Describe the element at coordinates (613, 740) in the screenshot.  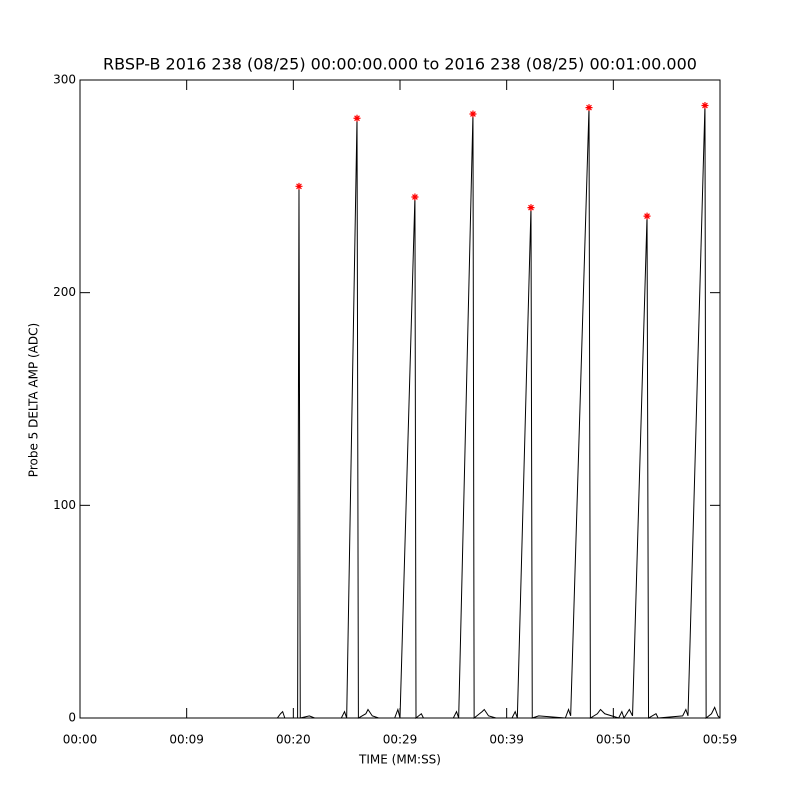
I see `x-tick-label: 00:50` at that location.